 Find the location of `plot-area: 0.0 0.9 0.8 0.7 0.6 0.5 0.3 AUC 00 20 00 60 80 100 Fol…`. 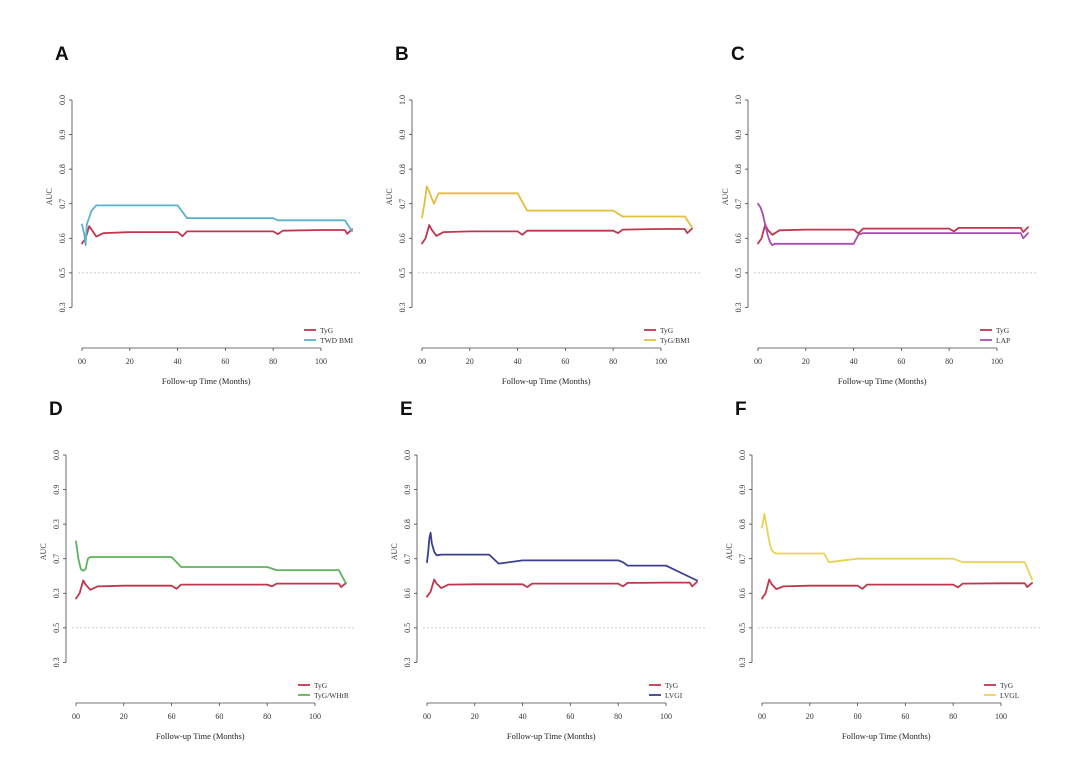

plot-area: 0.0 0.9 0.8 0.7 0.6 0.5 0.3 AUC 00 20 00 60 80 100 Fol… is located at coordinates (883, 595).